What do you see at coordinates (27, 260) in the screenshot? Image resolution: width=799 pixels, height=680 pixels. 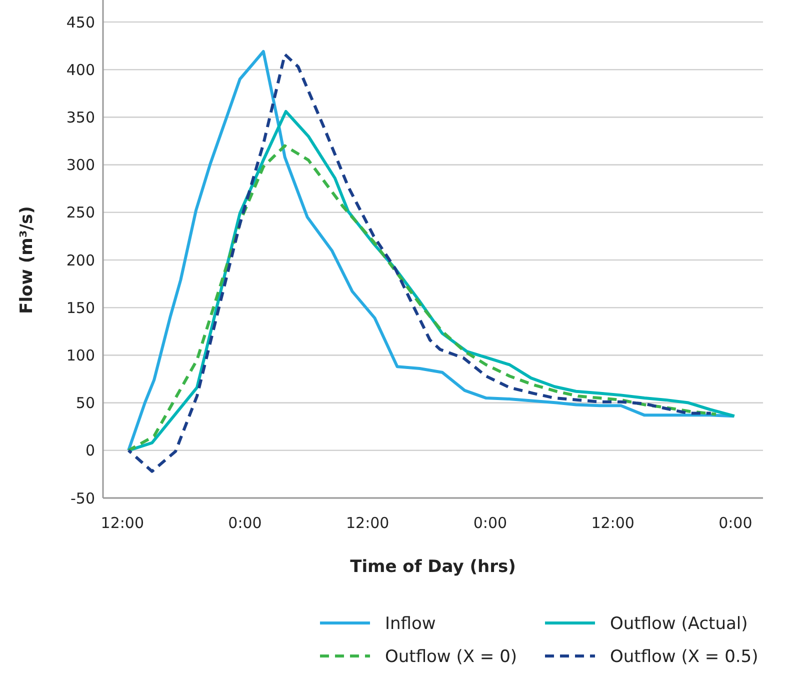 I see `y-axis-title: Flow (m³/s)` at bounding box center [27, 260].